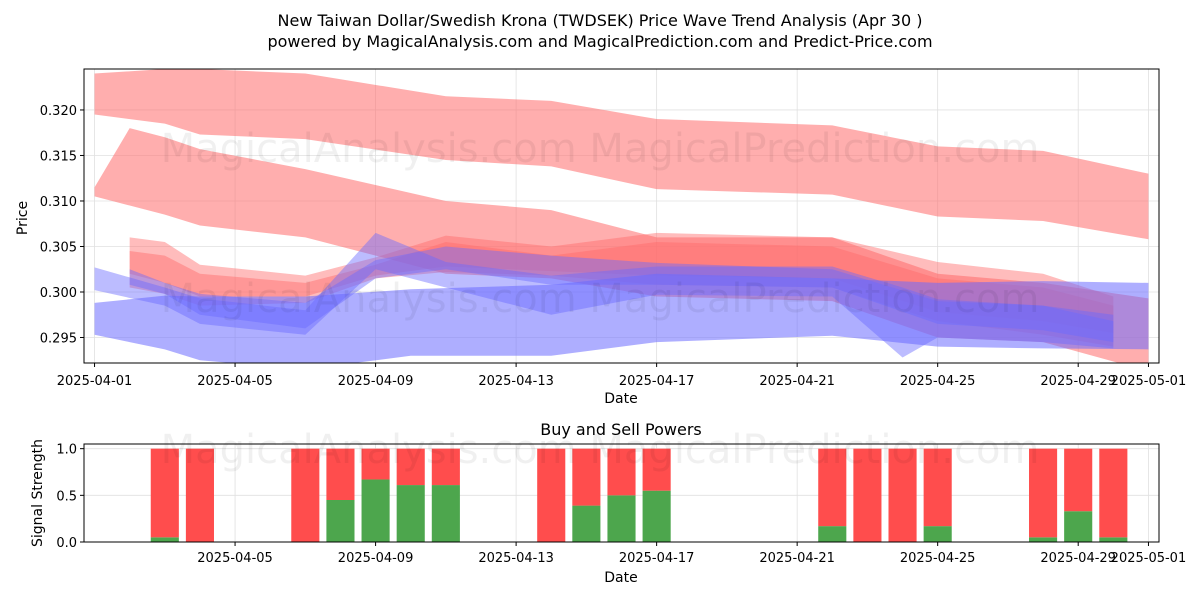 The width and height of the screenshot is (1200, 600). Describe the element at coordinates (639, 495) in the screenshot. I see `signal-bars` at that location.